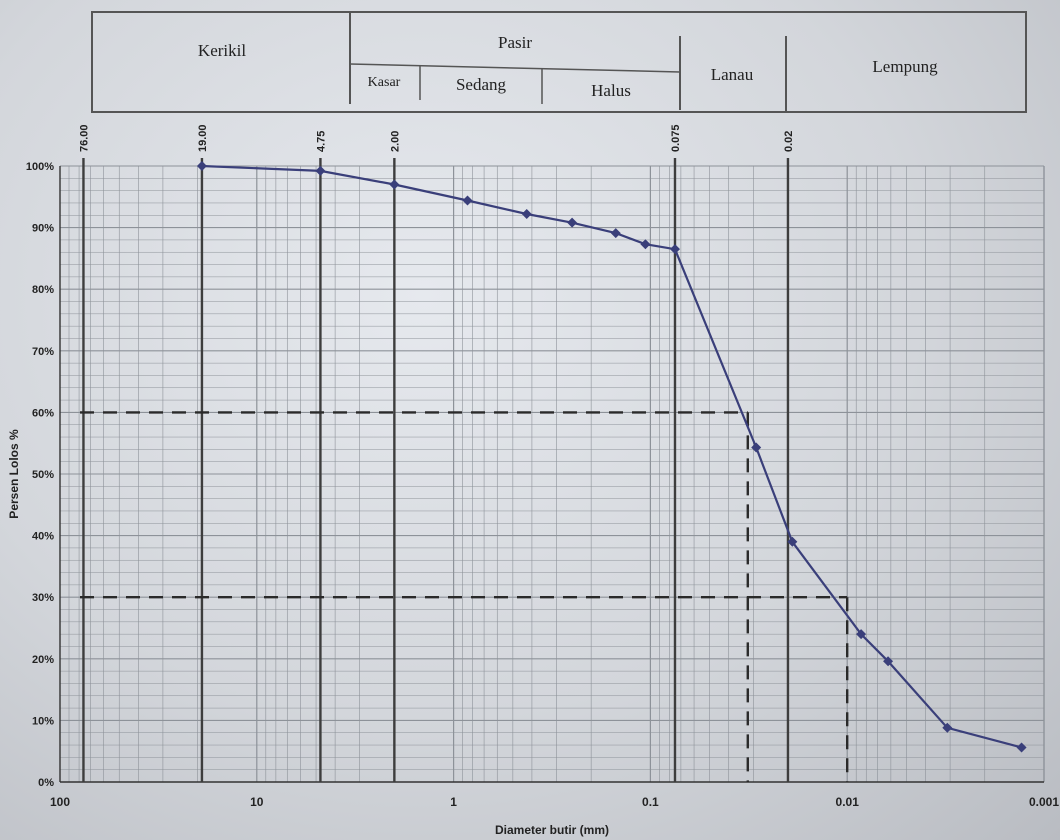 The image size is (1060, 840). Describe the element at coordinates (515, 68) in the screenshot. I see `header-divider` at that location.